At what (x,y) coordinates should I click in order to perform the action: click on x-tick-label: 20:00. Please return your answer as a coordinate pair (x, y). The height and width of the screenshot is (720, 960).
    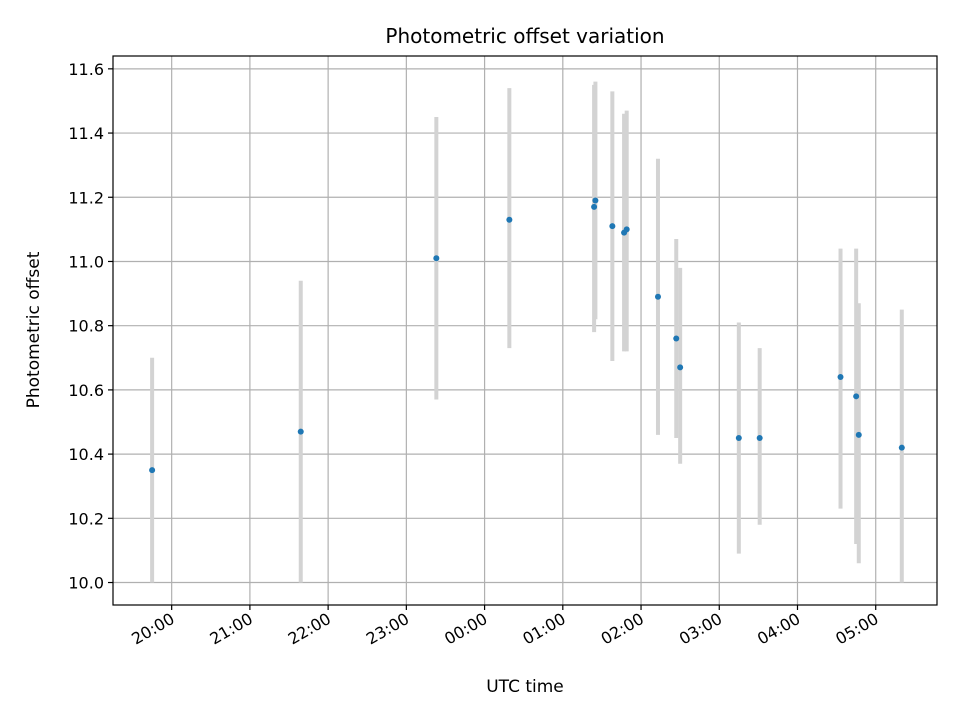
    Looking at the image, I should click on (152, 629).